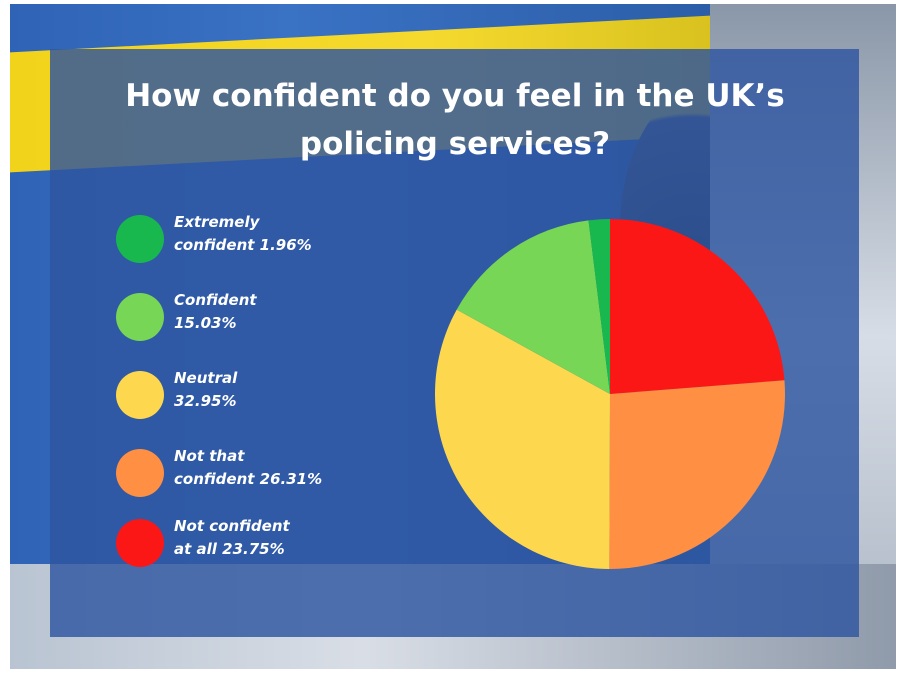 The image size is (906, 673). What do you see at coordinates (533, 307) in the screenshot?
I see `slice-confident` at bounding box center [533, 307].